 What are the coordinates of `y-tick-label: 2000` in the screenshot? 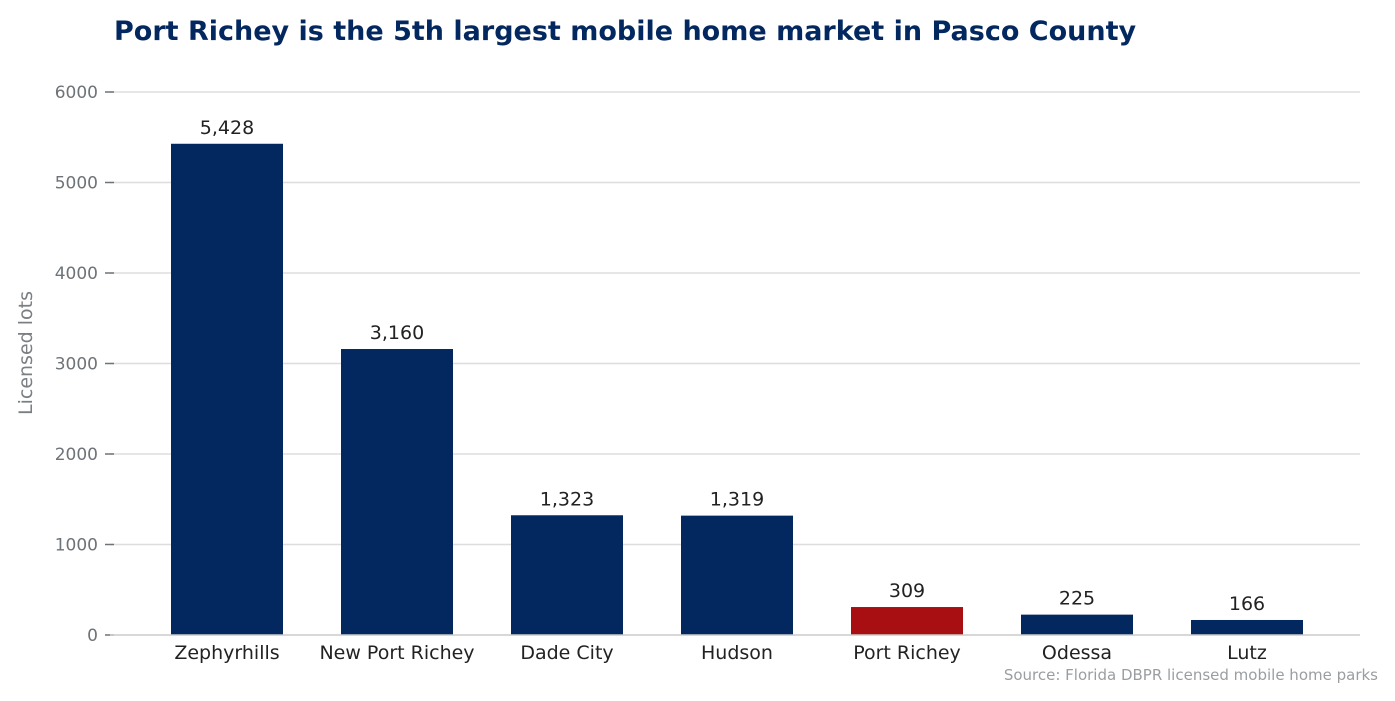 It's located at (76, 455).